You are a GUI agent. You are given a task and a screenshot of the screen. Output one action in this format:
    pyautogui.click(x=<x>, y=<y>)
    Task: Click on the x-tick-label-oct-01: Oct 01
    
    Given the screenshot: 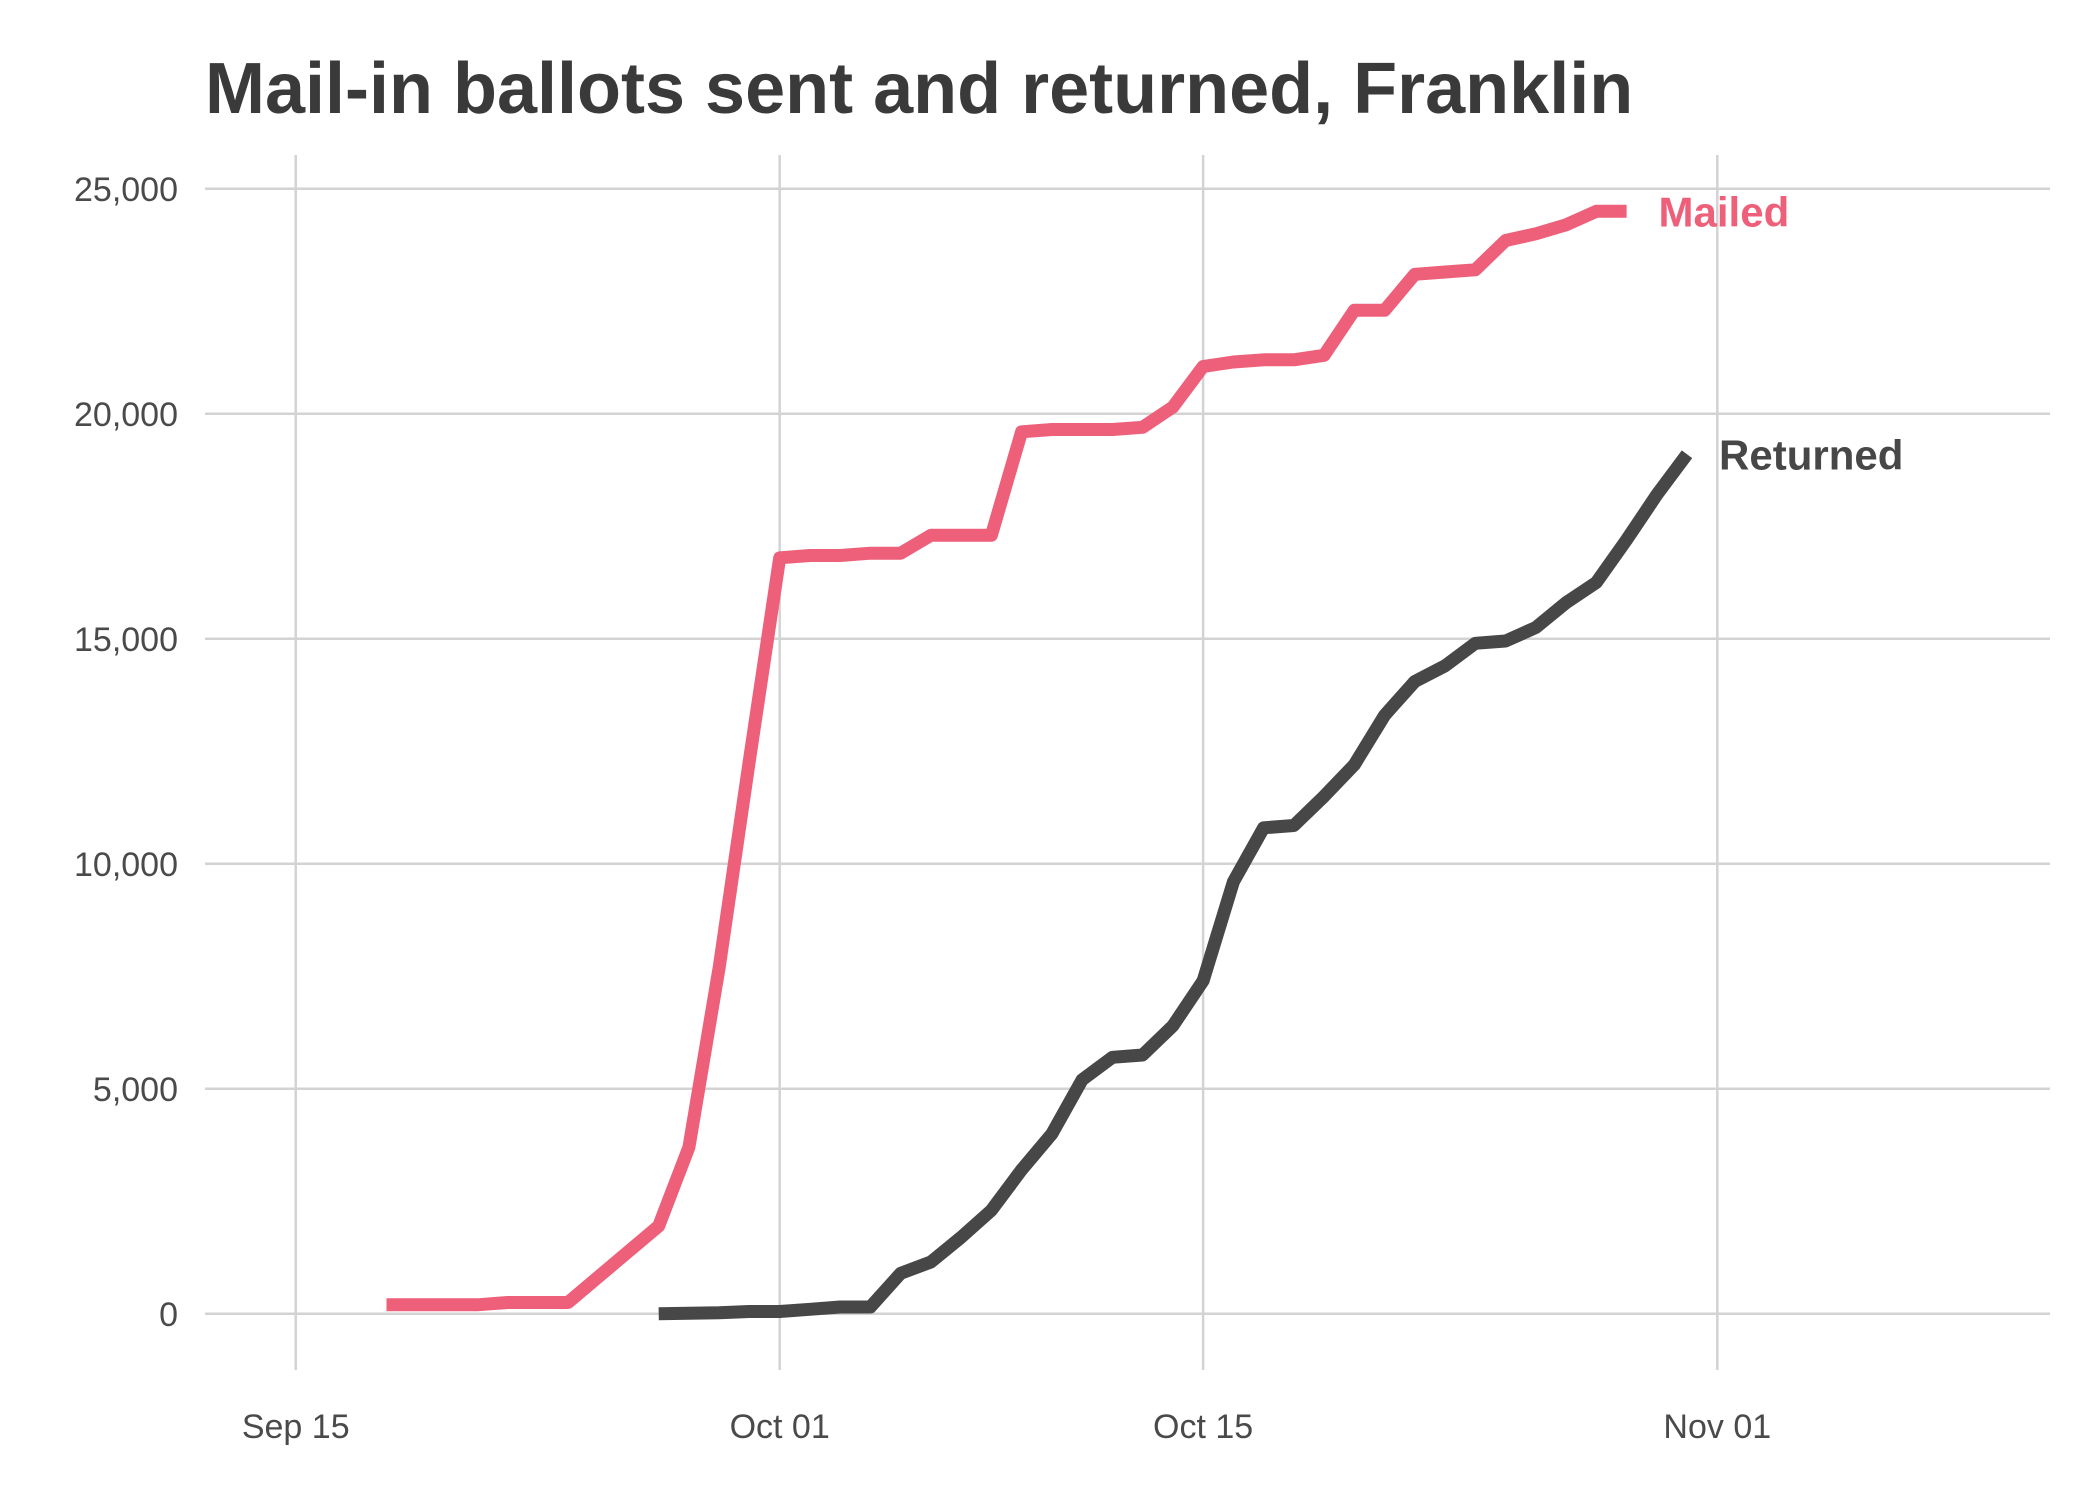 What is the action you would take?
    pyautogui.click(x=780, y=1427)
    